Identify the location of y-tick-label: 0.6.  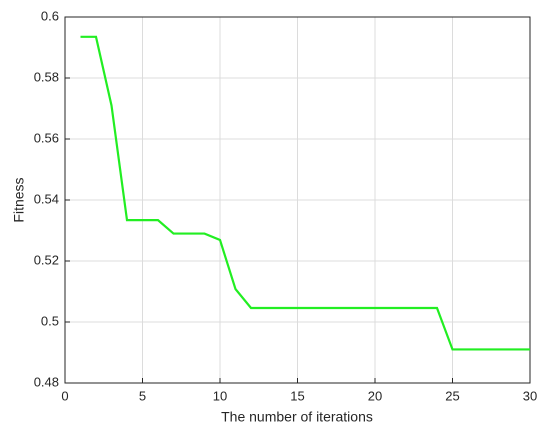
(50, 15).